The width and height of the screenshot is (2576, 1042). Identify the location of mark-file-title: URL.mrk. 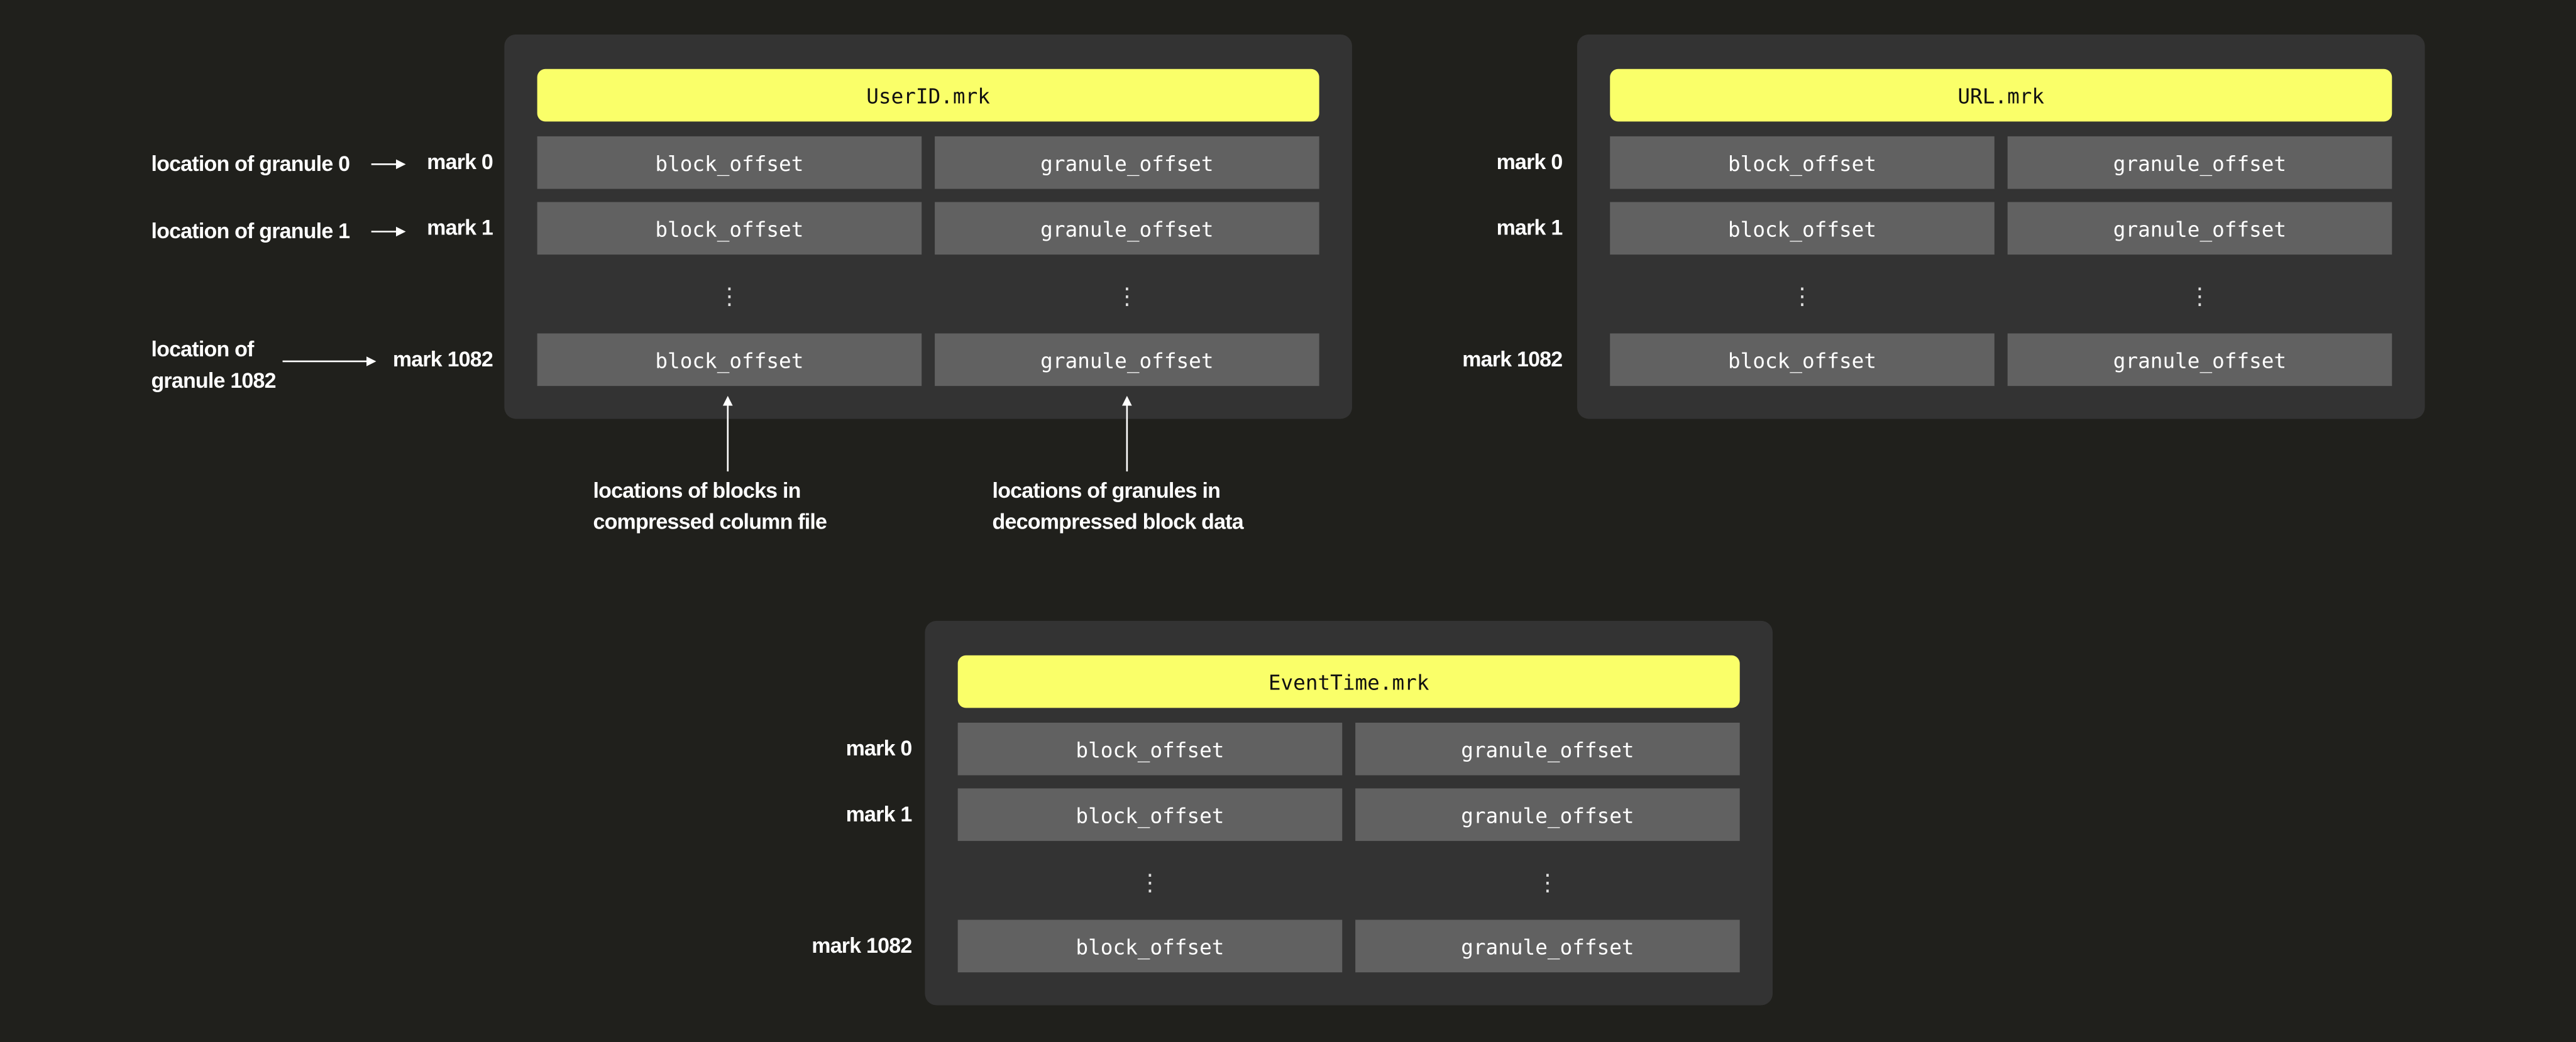
(2001, 96).